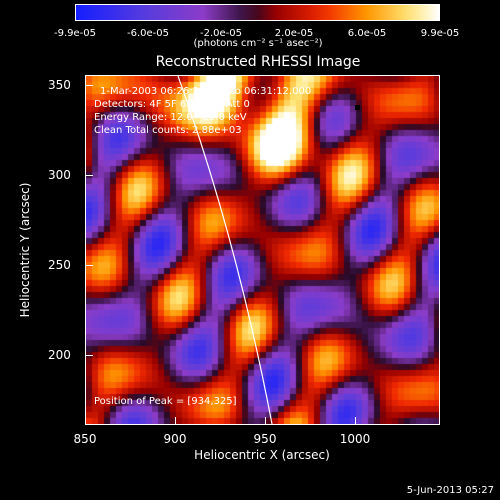 The image size is (500, 500). What do you see at coordinates (225, 250) in the screenshot?
I see `solar-limb-line` at bounding box center [225, 250].